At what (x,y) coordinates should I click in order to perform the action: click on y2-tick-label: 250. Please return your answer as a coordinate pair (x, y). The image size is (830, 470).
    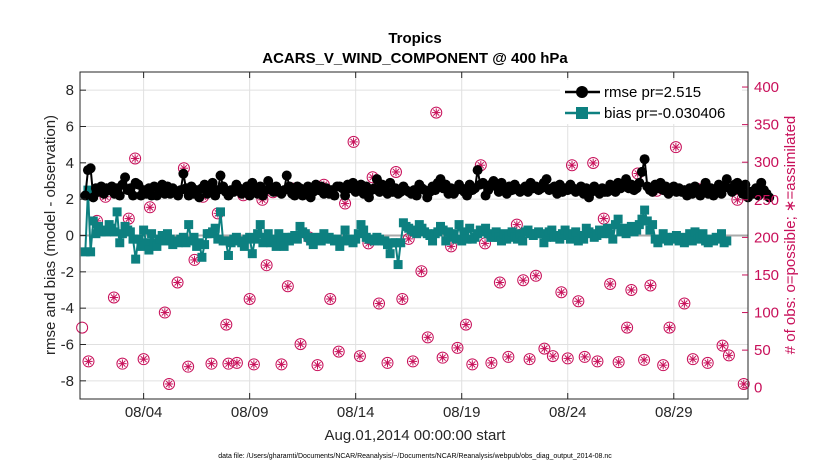
    Looking at the image, I should click on (766, 200).